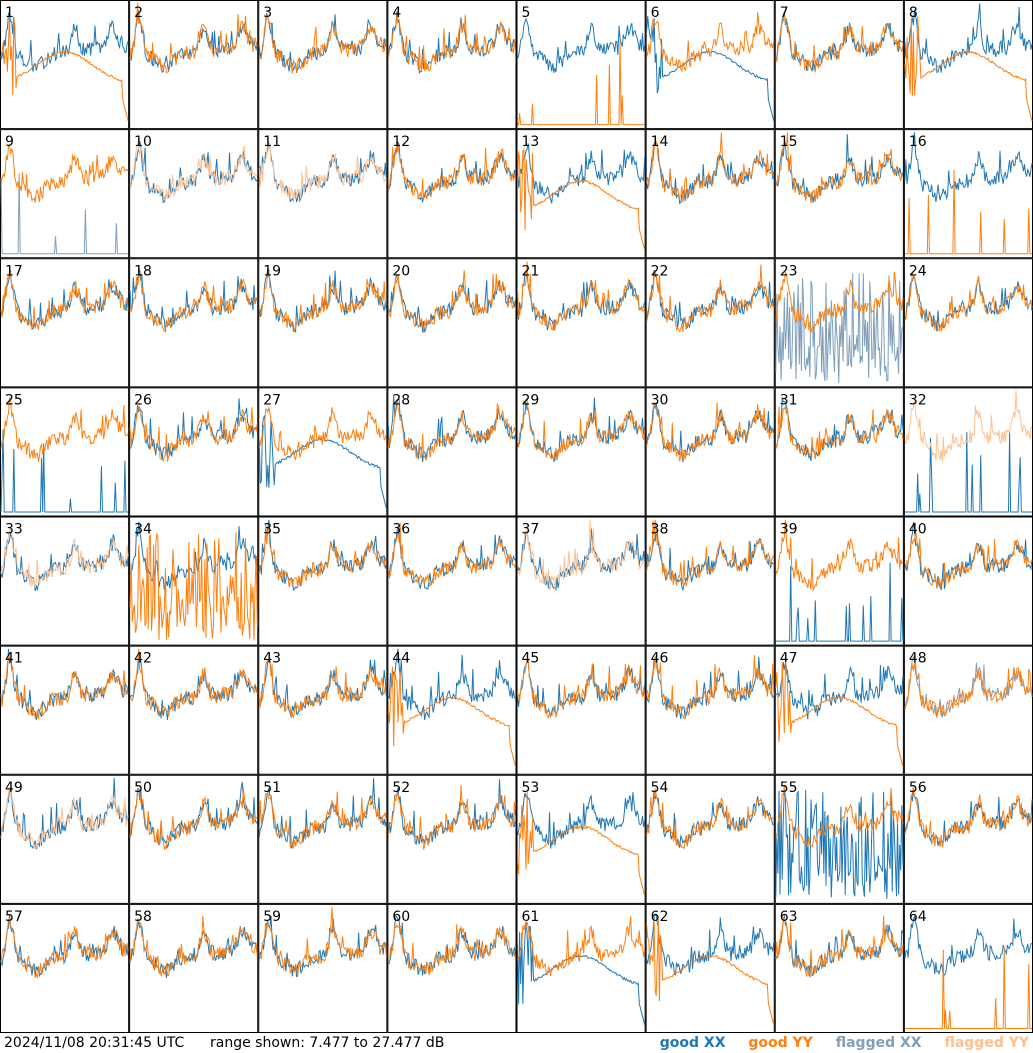  I want to click on panel-label-16: 16, so click(918, 142).